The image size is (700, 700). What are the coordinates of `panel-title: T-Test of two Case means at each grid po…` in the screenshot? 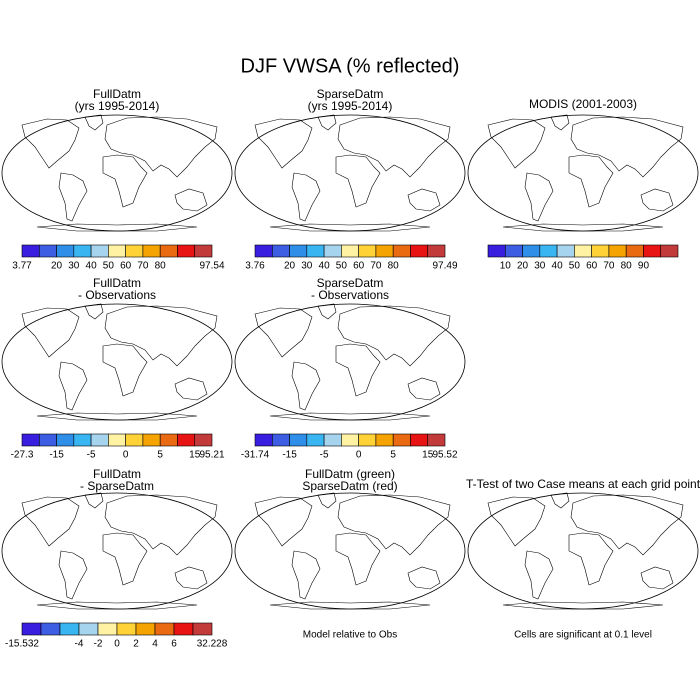 It's located at (583, 484).